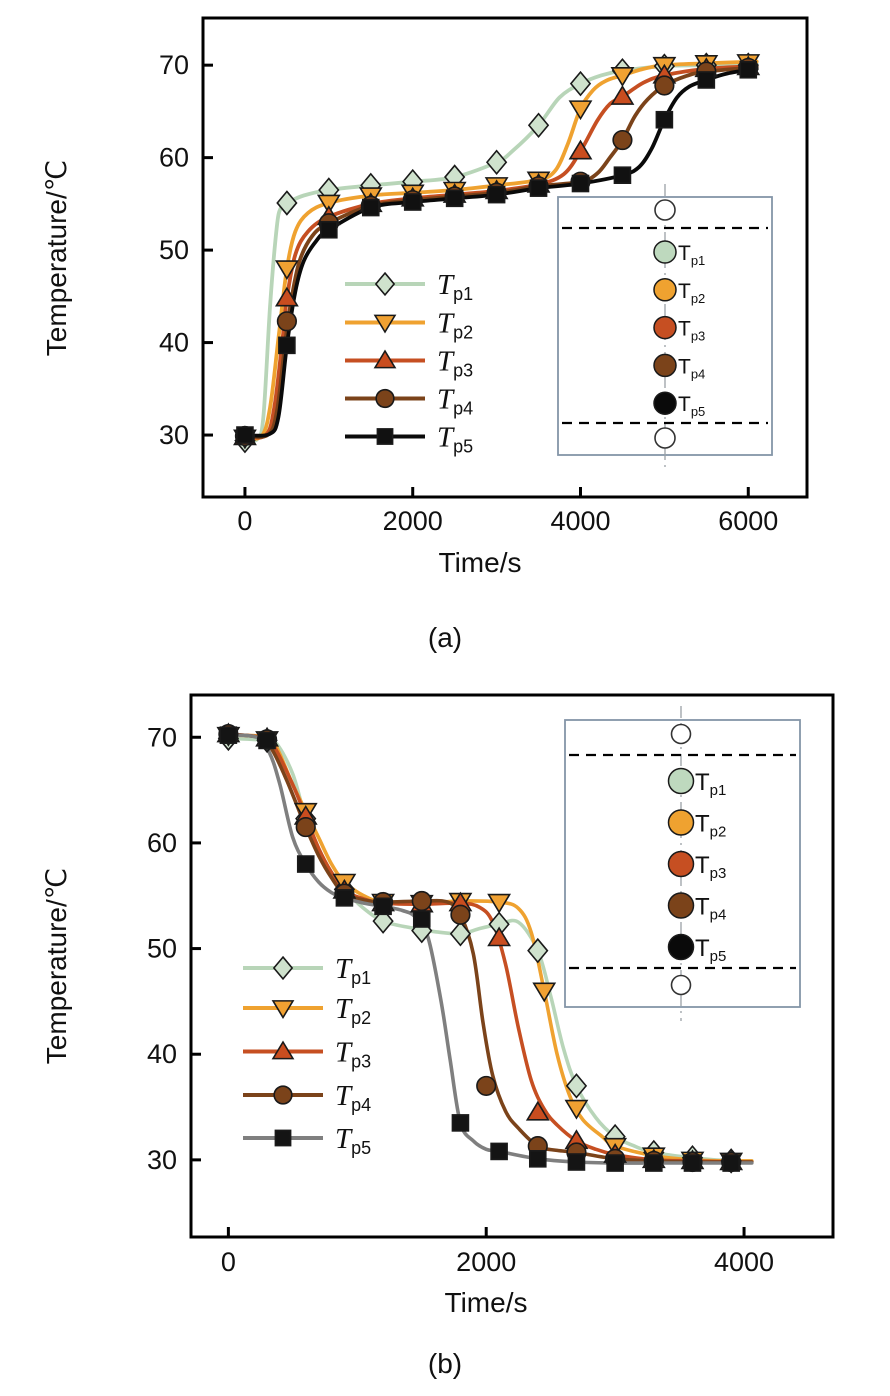 This screenshot has width=890, height=1396. Describe the element at coordinates (665, 365) in the screenshot. I see `inset-probe-Tp4` at that location.